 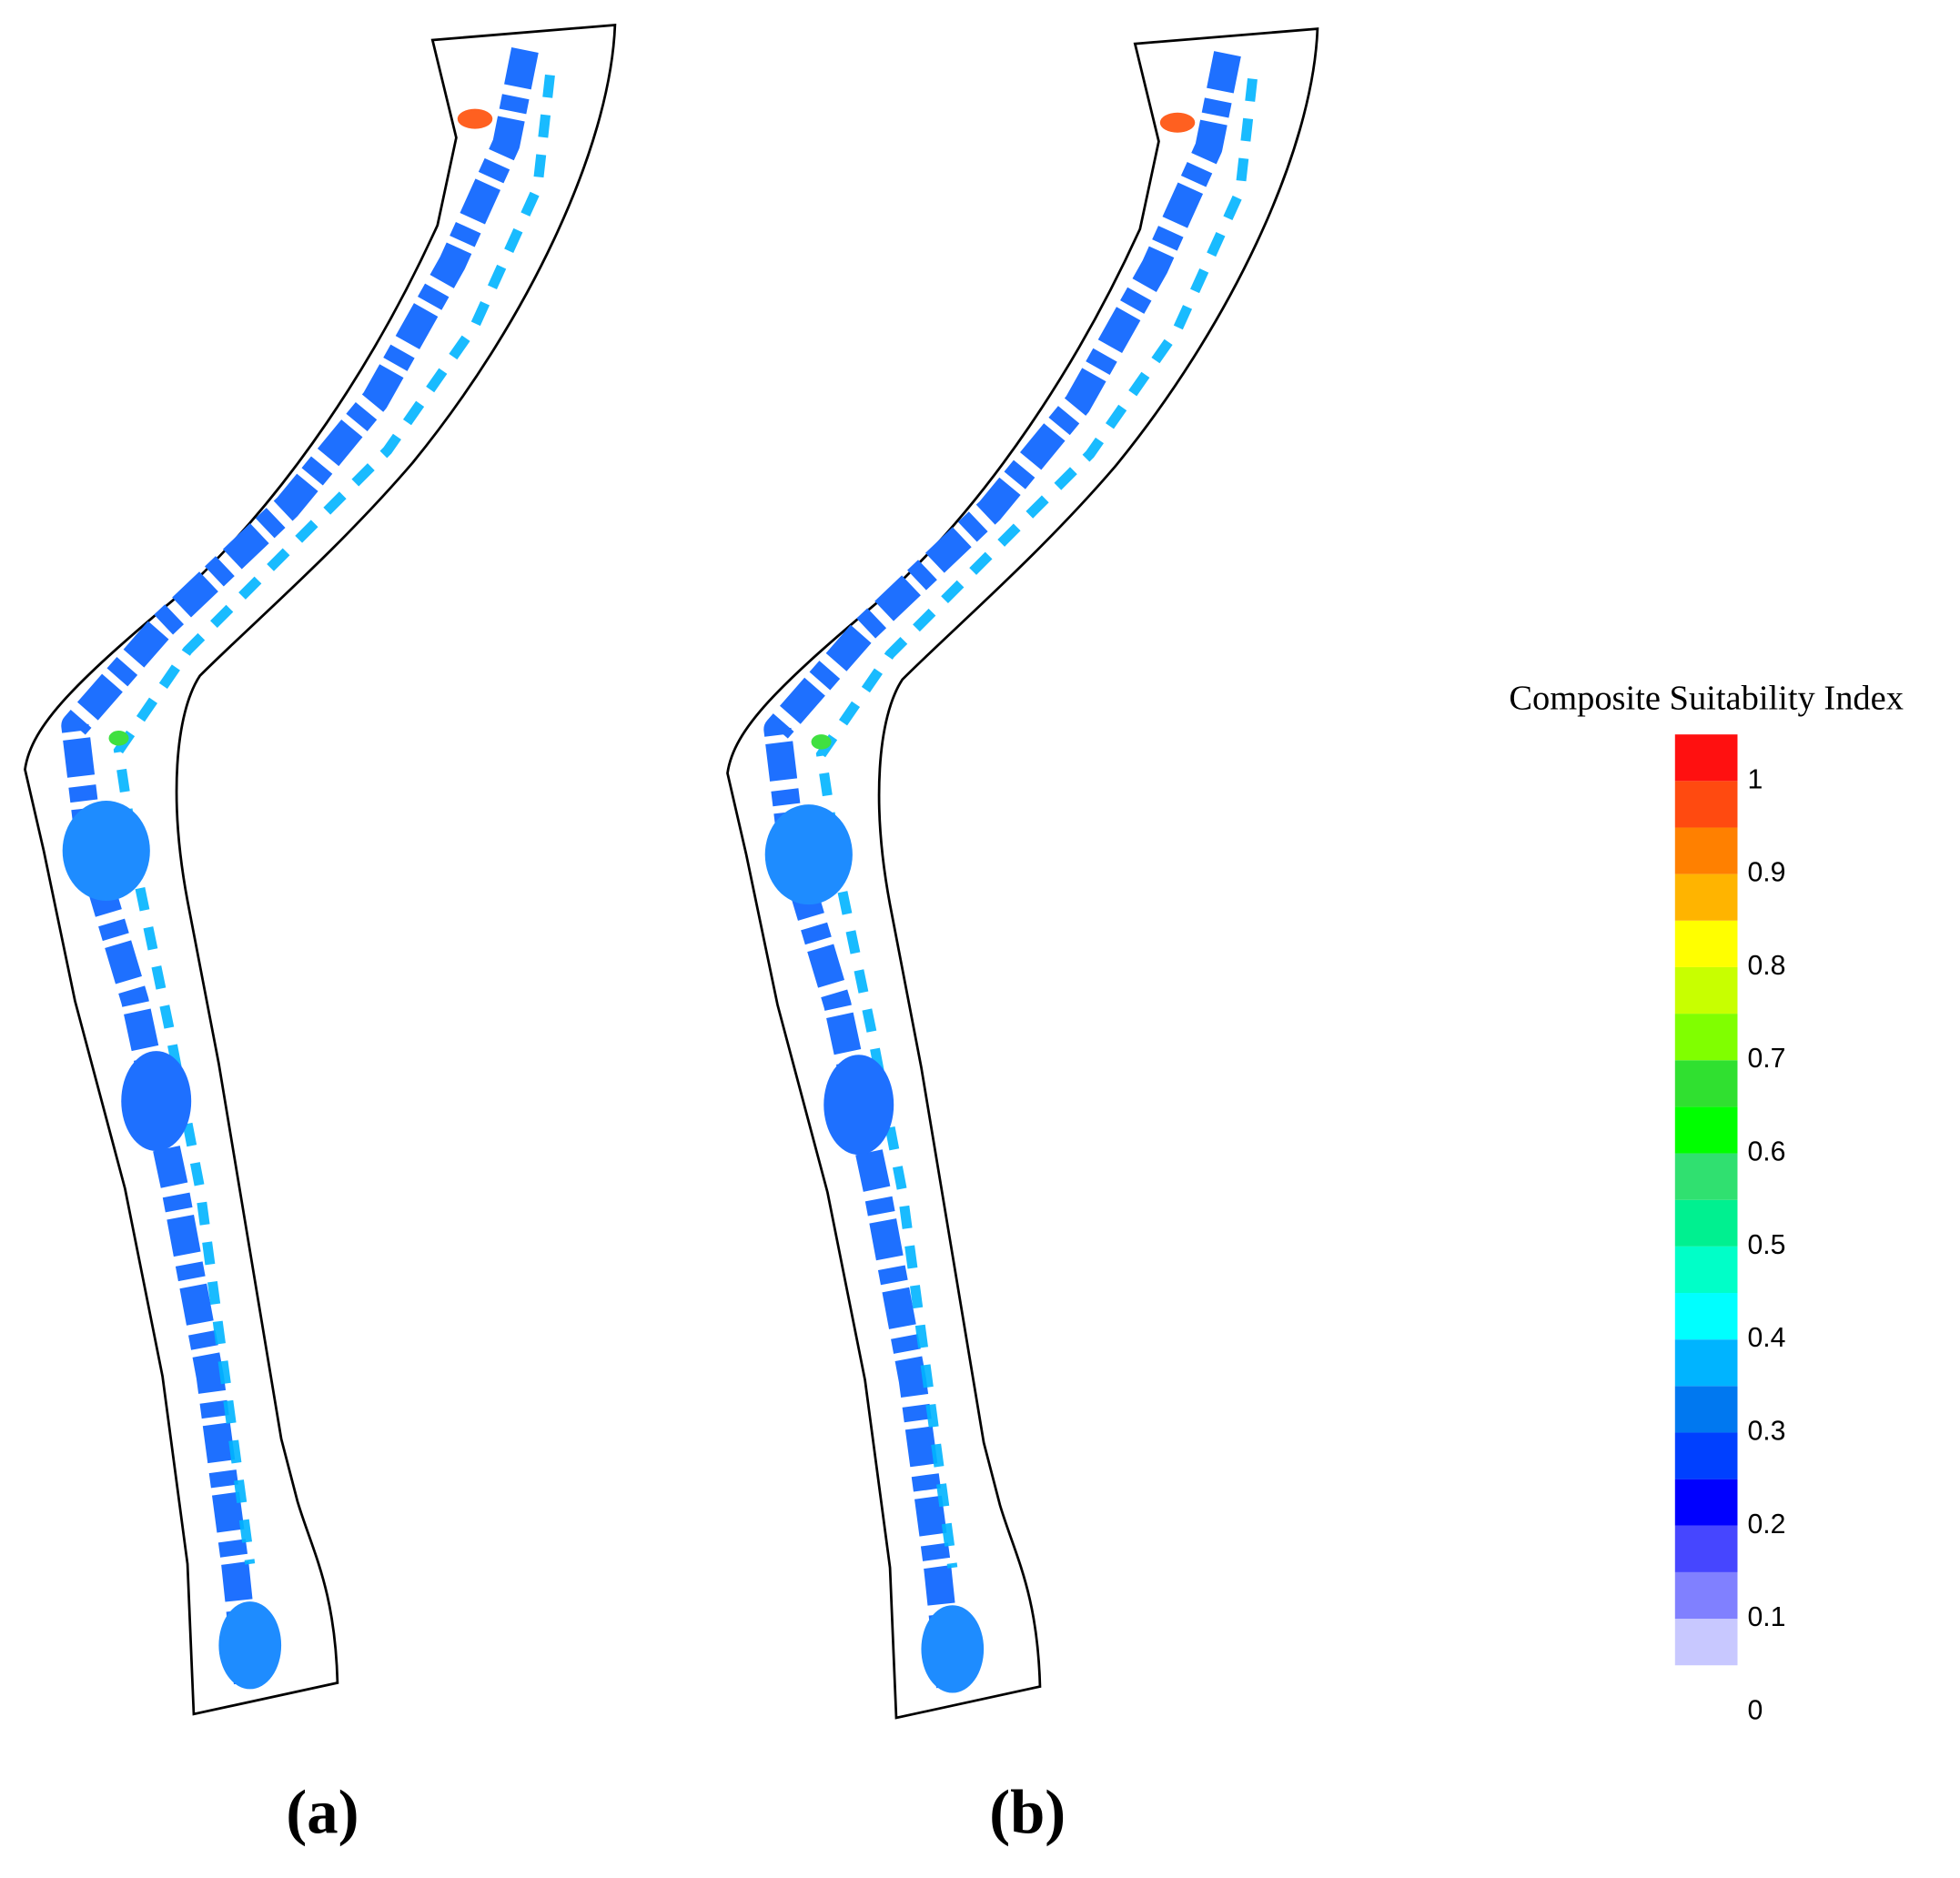 I want to click on tick-label: 0.6, so click(x=1766, y=1152).